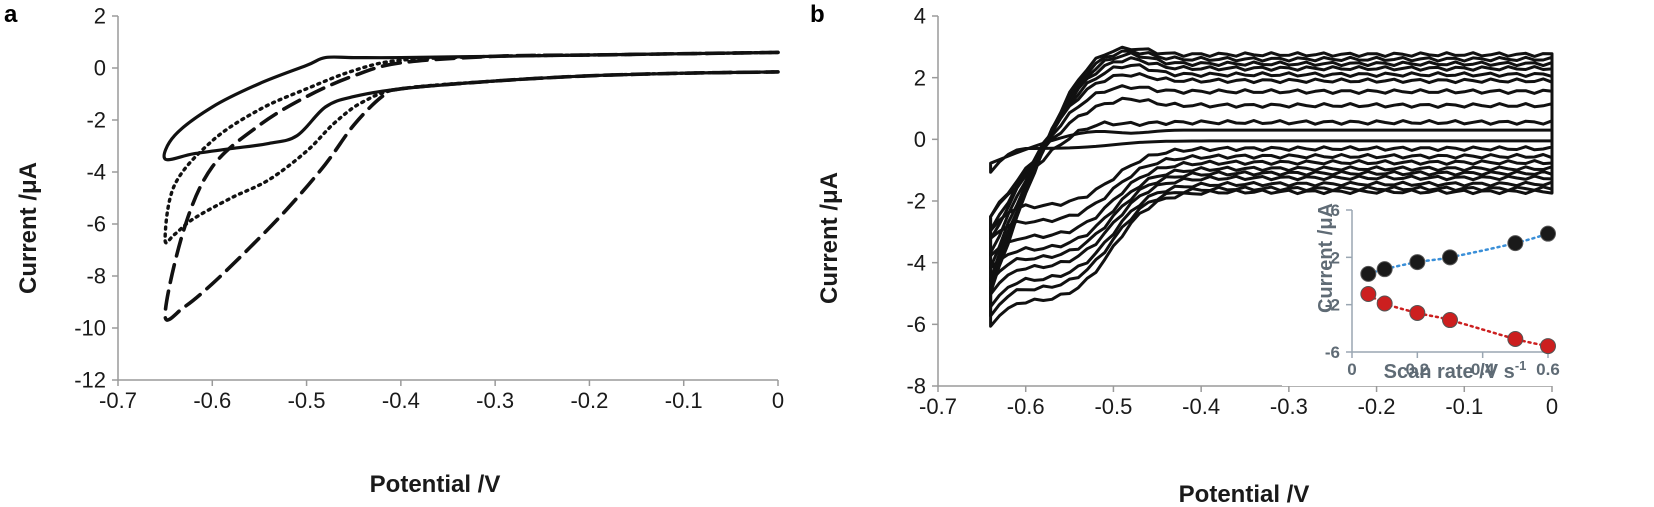  Describe the element at coordinates (96, 224) in the screenshot. I see `panel-a-y-tick-label: -6` at that location.